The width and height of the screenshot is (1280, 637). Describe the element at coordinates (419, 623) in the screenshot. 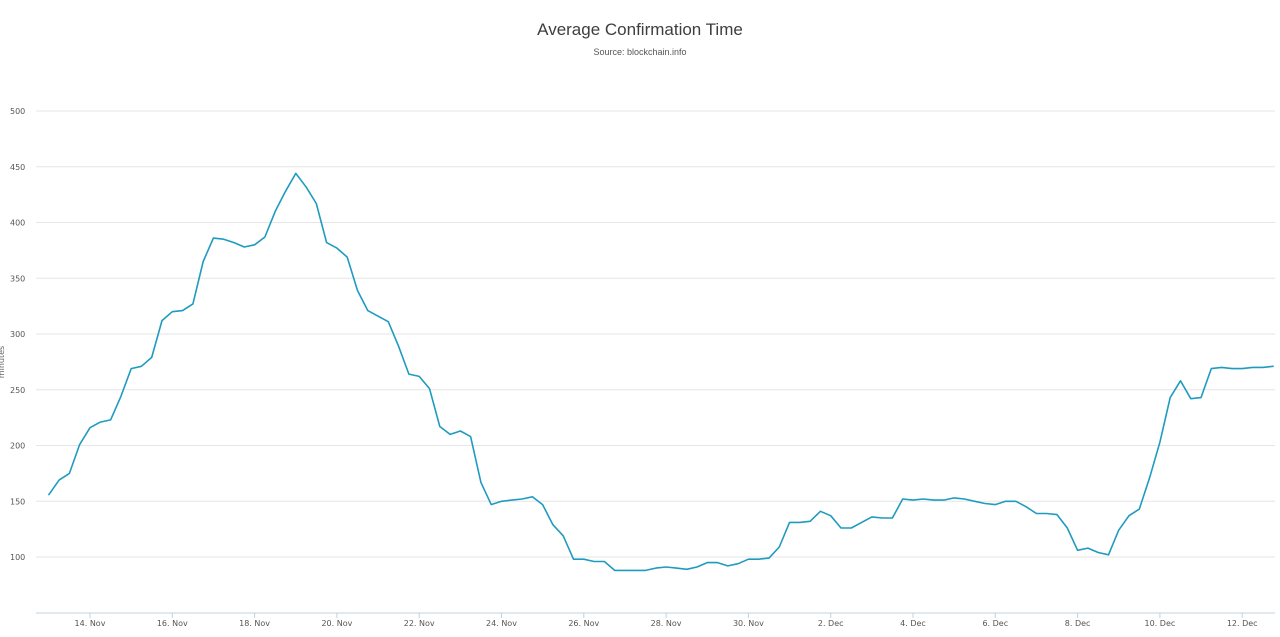

I see `x-tick-label: 22. Nov` at that location.